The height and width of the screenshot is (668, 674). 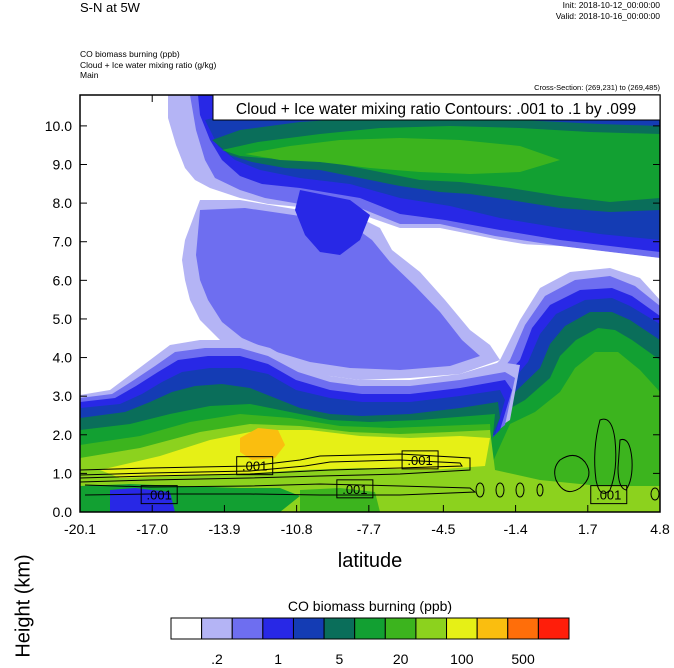 I want to click on field-mid-blue, so click(x=338, y=289).